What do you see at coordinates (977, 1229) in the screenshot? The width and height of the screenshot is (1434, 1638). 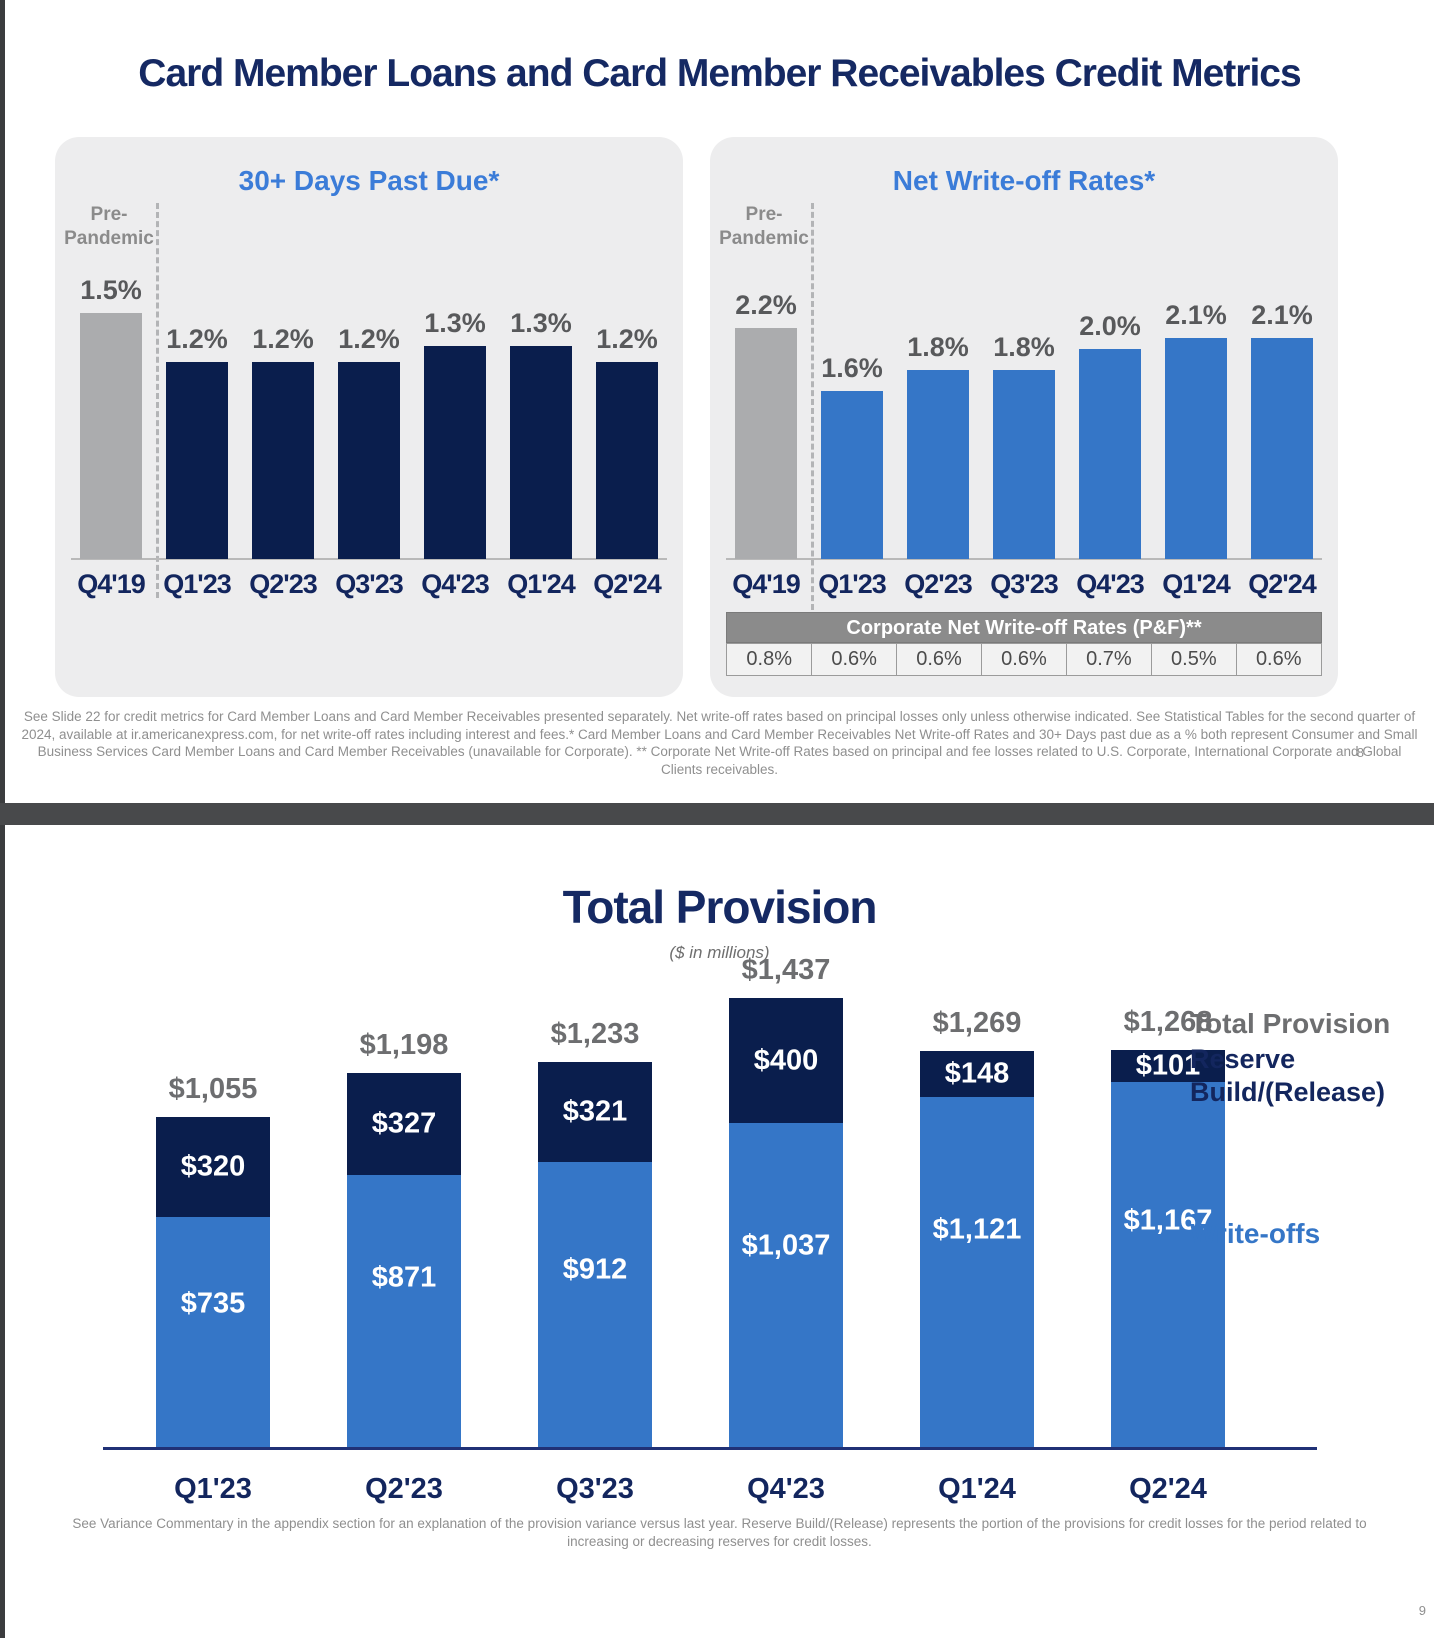 I see `write-offs-value-label: $1,121` at bounding box center [977, 1229].